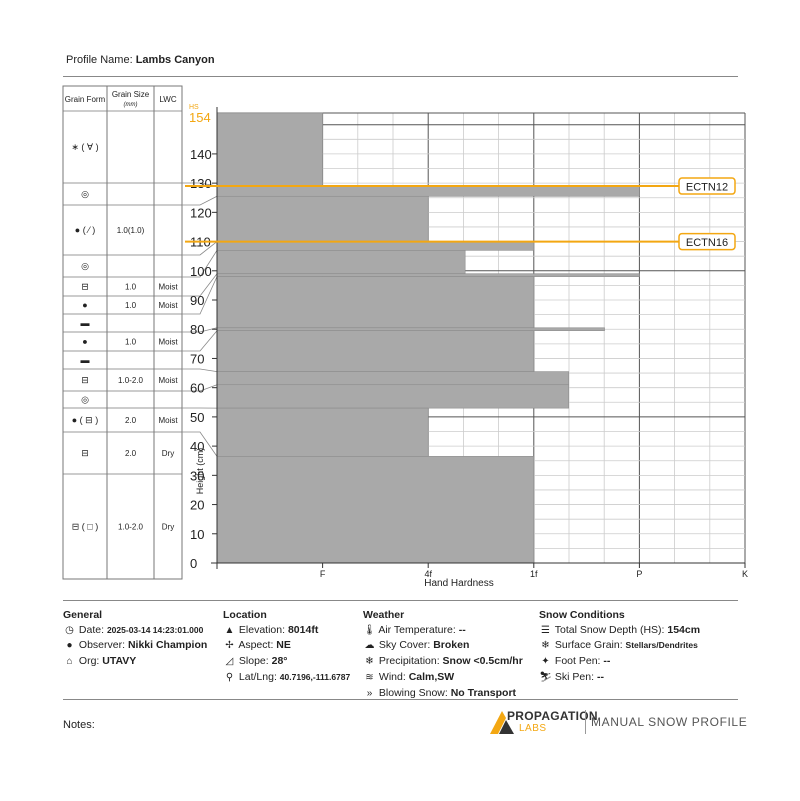 This screenshot has width=800, height=801. What do you see at coordinates (609, 629) in the screenshot?
I see `depth-label: Total Snow Depth (HS):` at bounding box center [609, 629].